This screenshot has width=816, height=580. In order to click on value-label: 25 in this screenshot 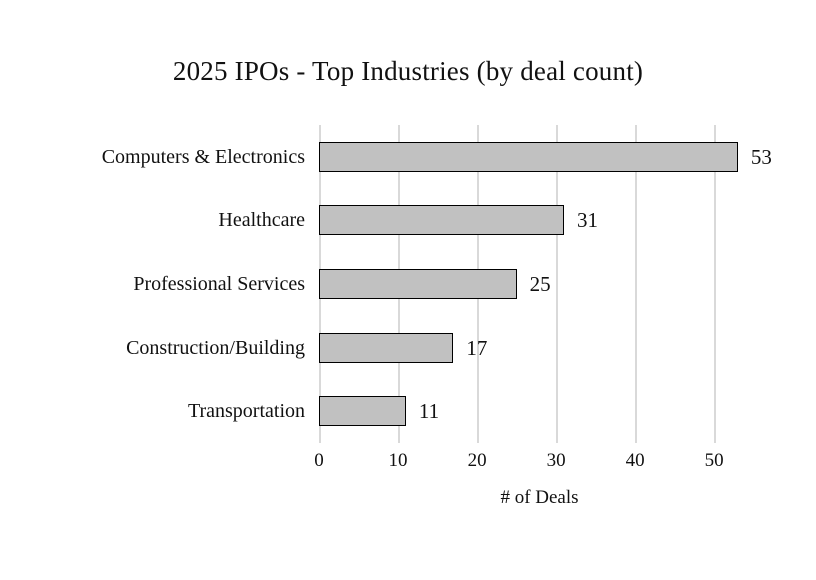, I will do `click(540, 284)`.